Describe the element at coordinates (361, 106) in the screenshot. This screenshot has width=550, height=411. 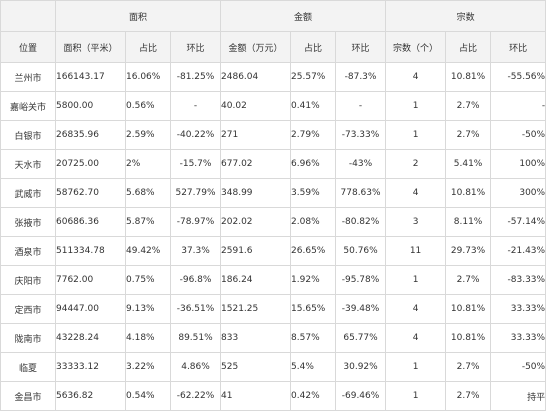
I see `cell-amount-mom: -` at that location.